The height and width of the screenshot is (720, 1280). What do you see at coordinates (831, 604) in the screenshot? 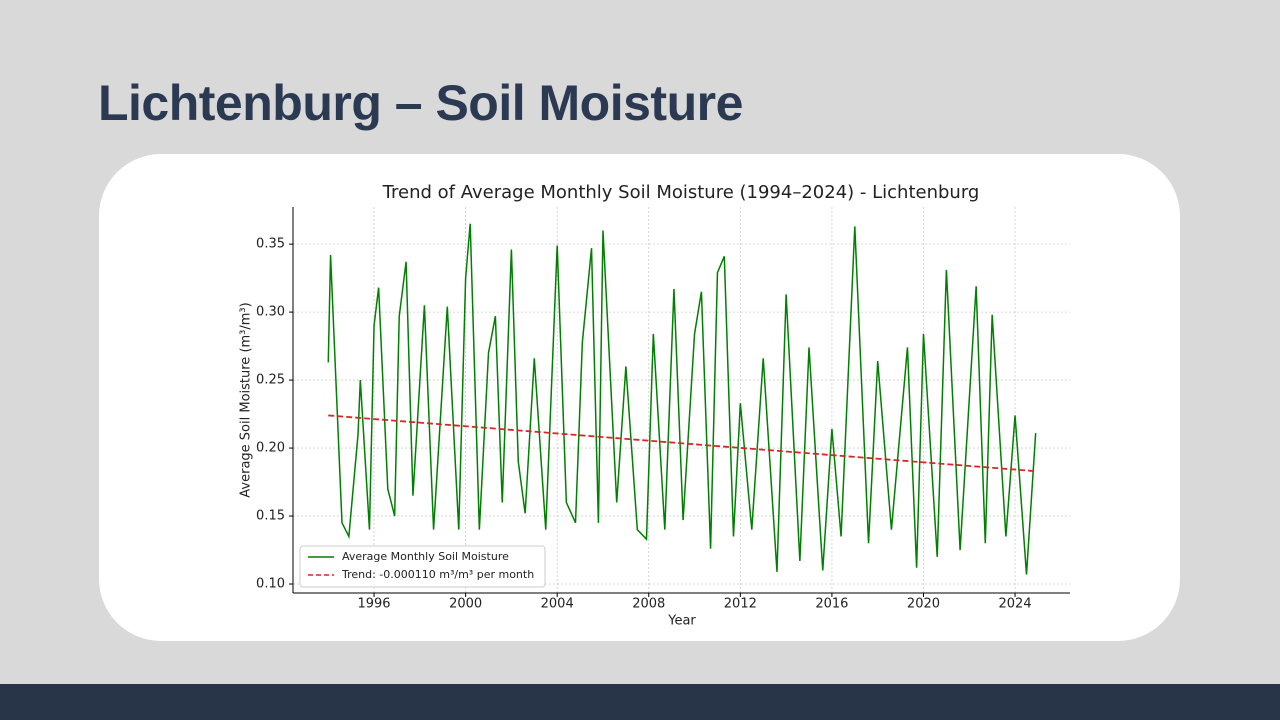
I see `x-tick-label: 2016` at bounding box center [831, 604].